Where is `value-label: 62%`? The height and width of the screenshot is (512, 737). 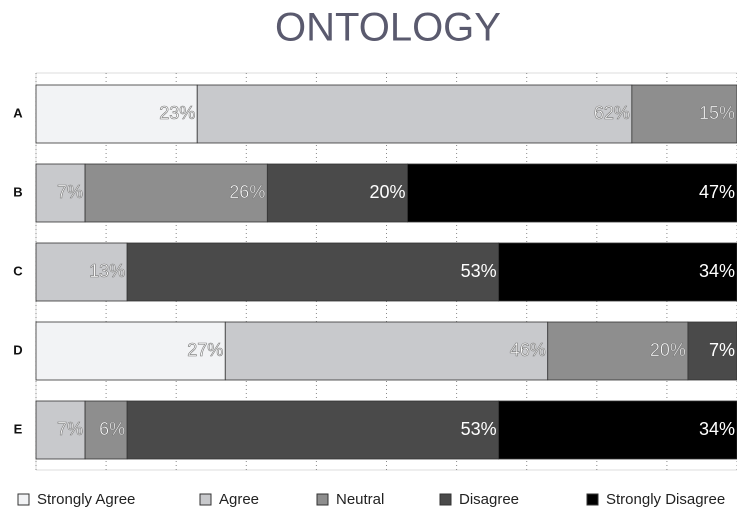
value-label: 62% is located at coordinates (612, 113).